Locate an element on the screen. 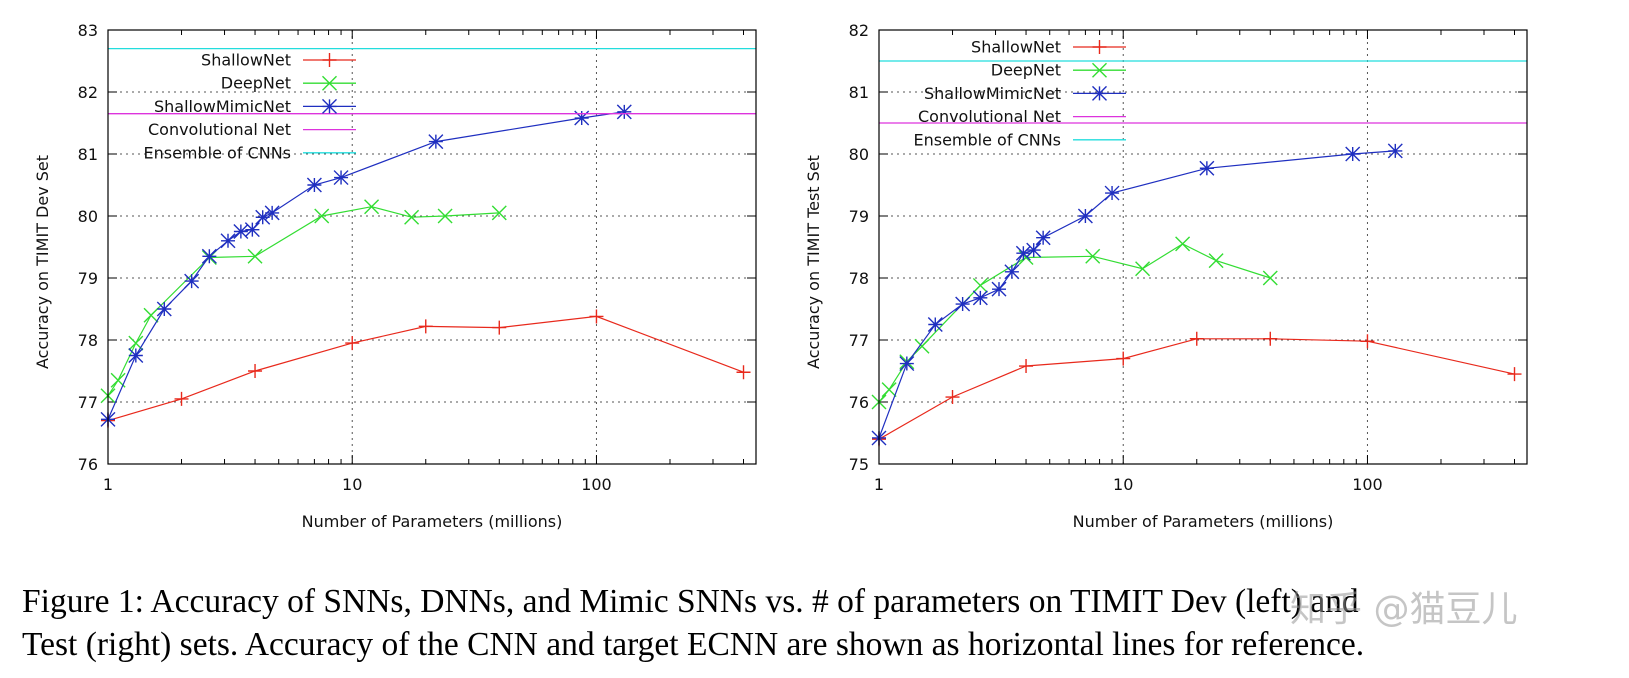  watermark-text: 知乎 @猫豆儿 is located at coordinates (1404, 609).